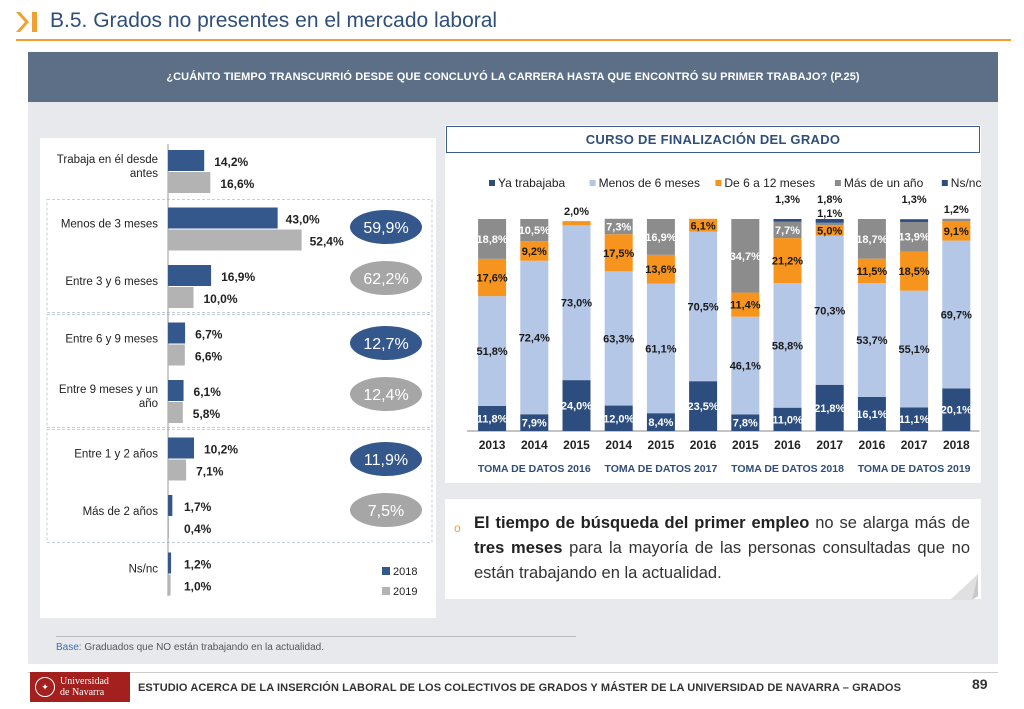 The image size is (1024, 709). What do you see at coordinates (829, 311) in the screenshot?
I see `segment-label: 70,3%` at bounding box center [829, 311].